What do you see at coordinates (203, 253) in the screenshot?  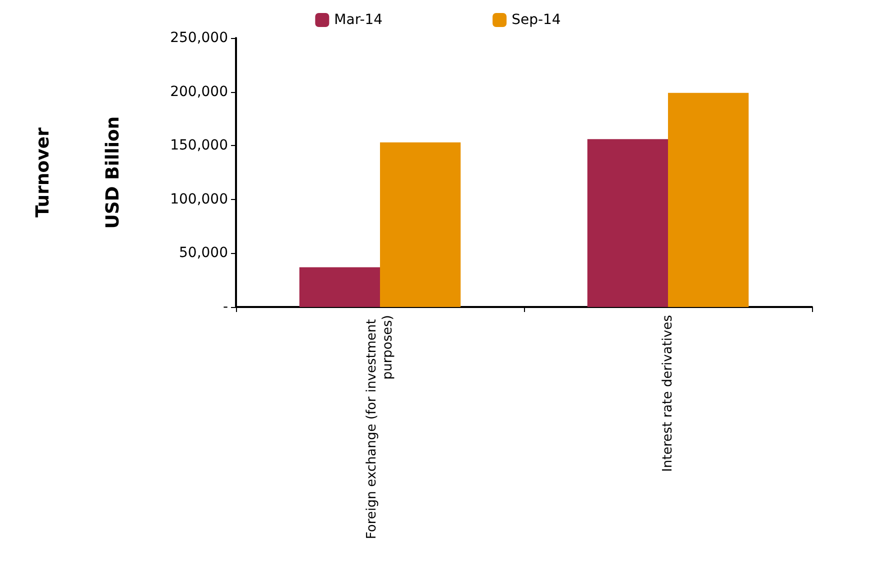 I see `y-tick-label: 50,000` at bounding box center [203, 253].